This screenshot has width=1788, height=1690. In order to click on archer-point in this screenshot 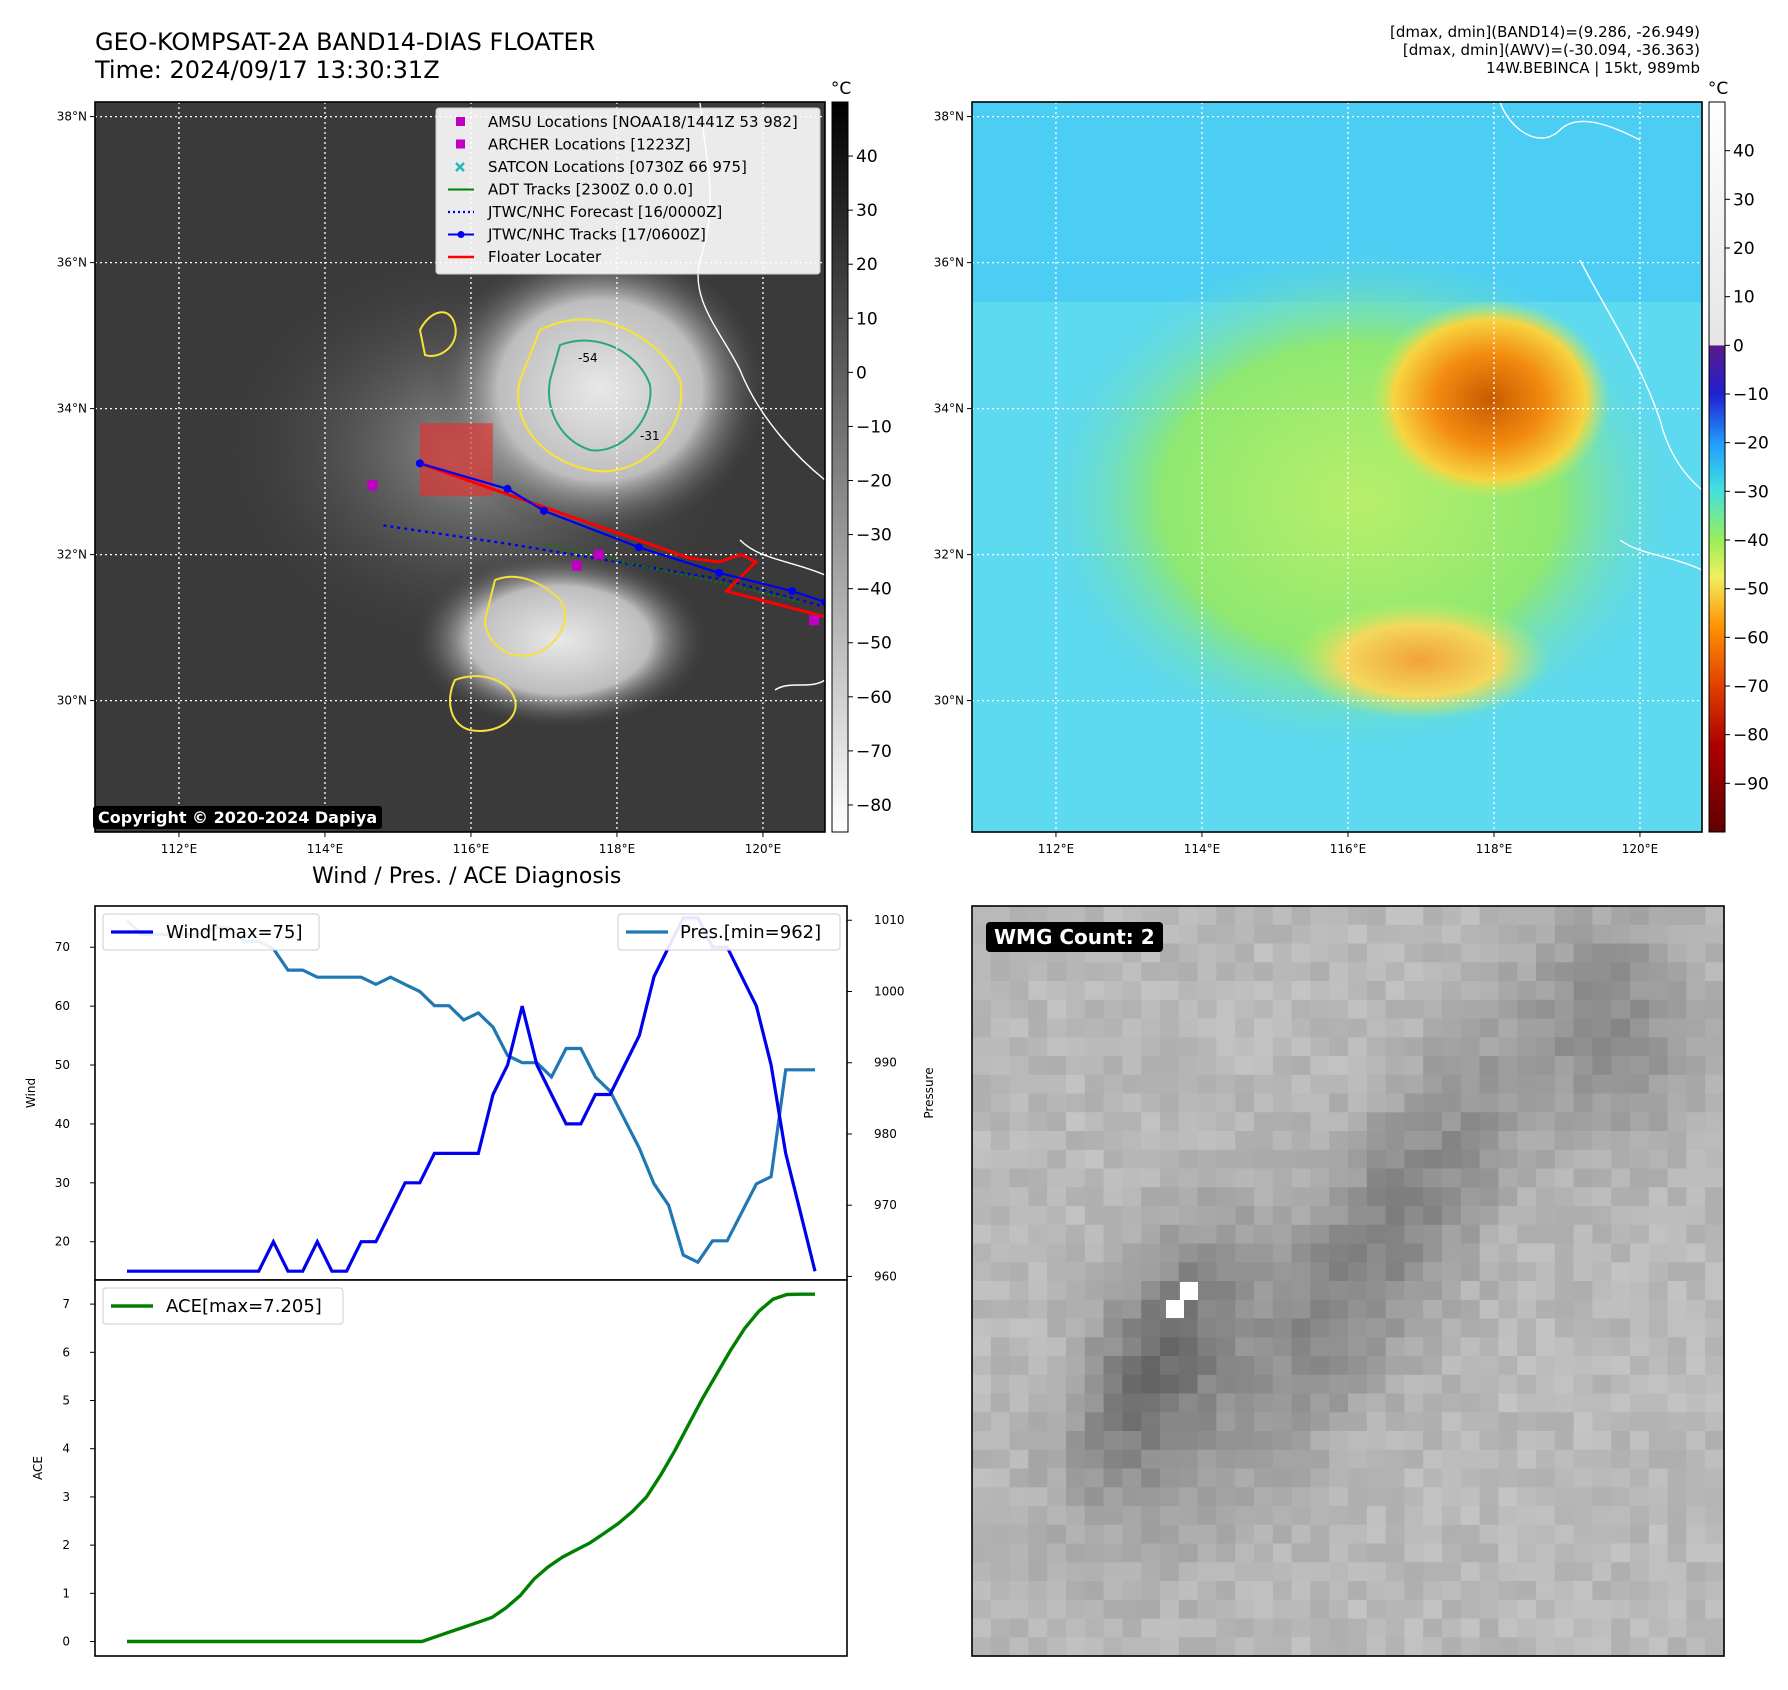, I will do `click(814, 620)`.